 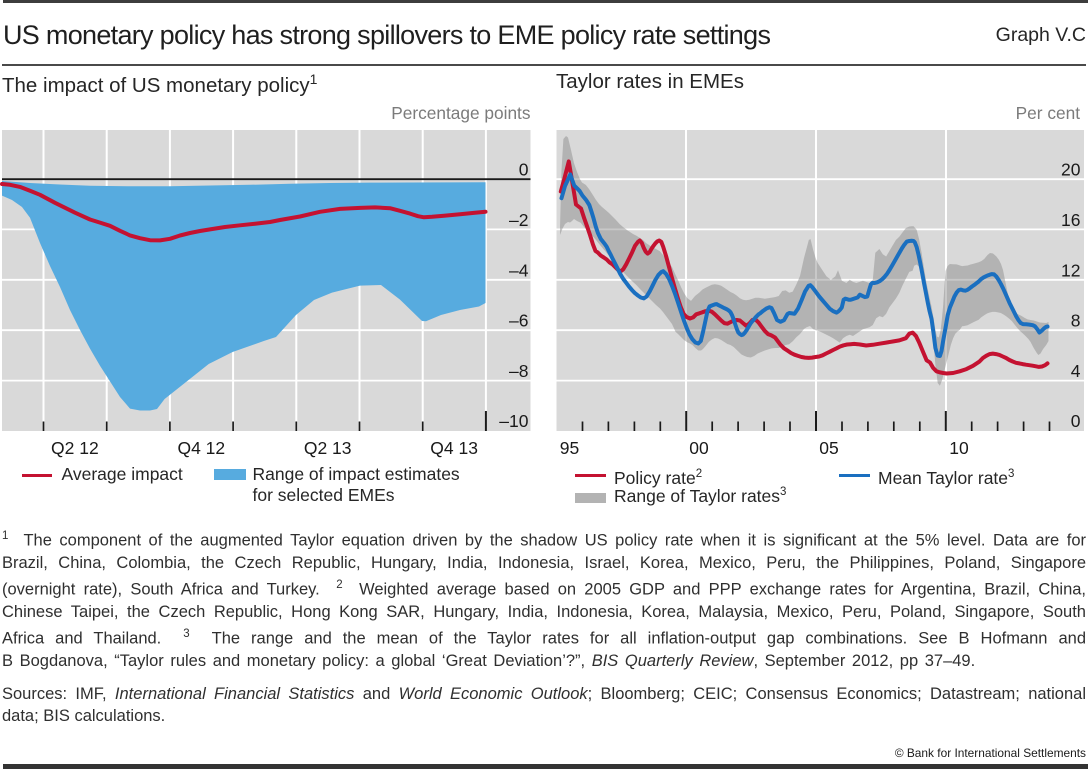 What do you see at coordinates (1076, 321) in the screenshot?
I see `svg-text: 8` at bounding box center [1076, 321].